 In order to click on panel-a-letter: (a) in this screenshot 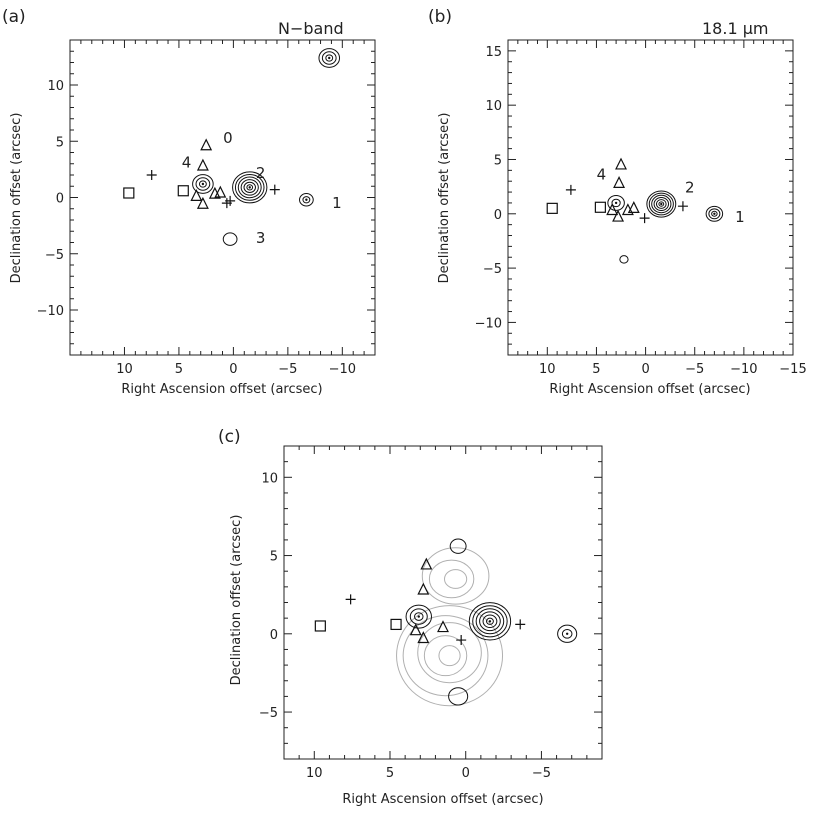, I will do `click(14, 17)`.